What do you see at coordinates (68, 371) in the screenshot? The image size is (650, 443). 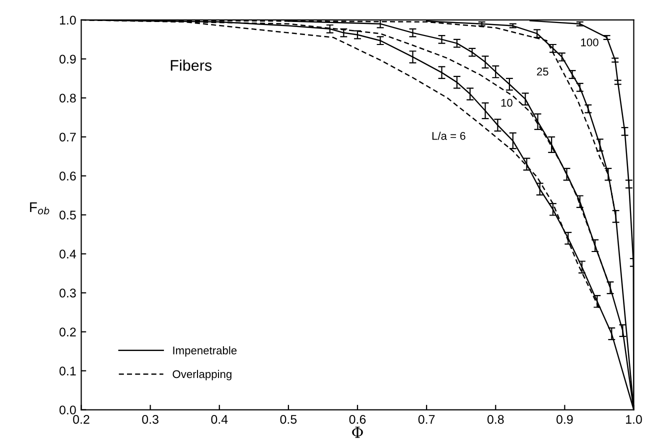 I see `y-tick-label: 0.1` at bounding box center [68, 371].